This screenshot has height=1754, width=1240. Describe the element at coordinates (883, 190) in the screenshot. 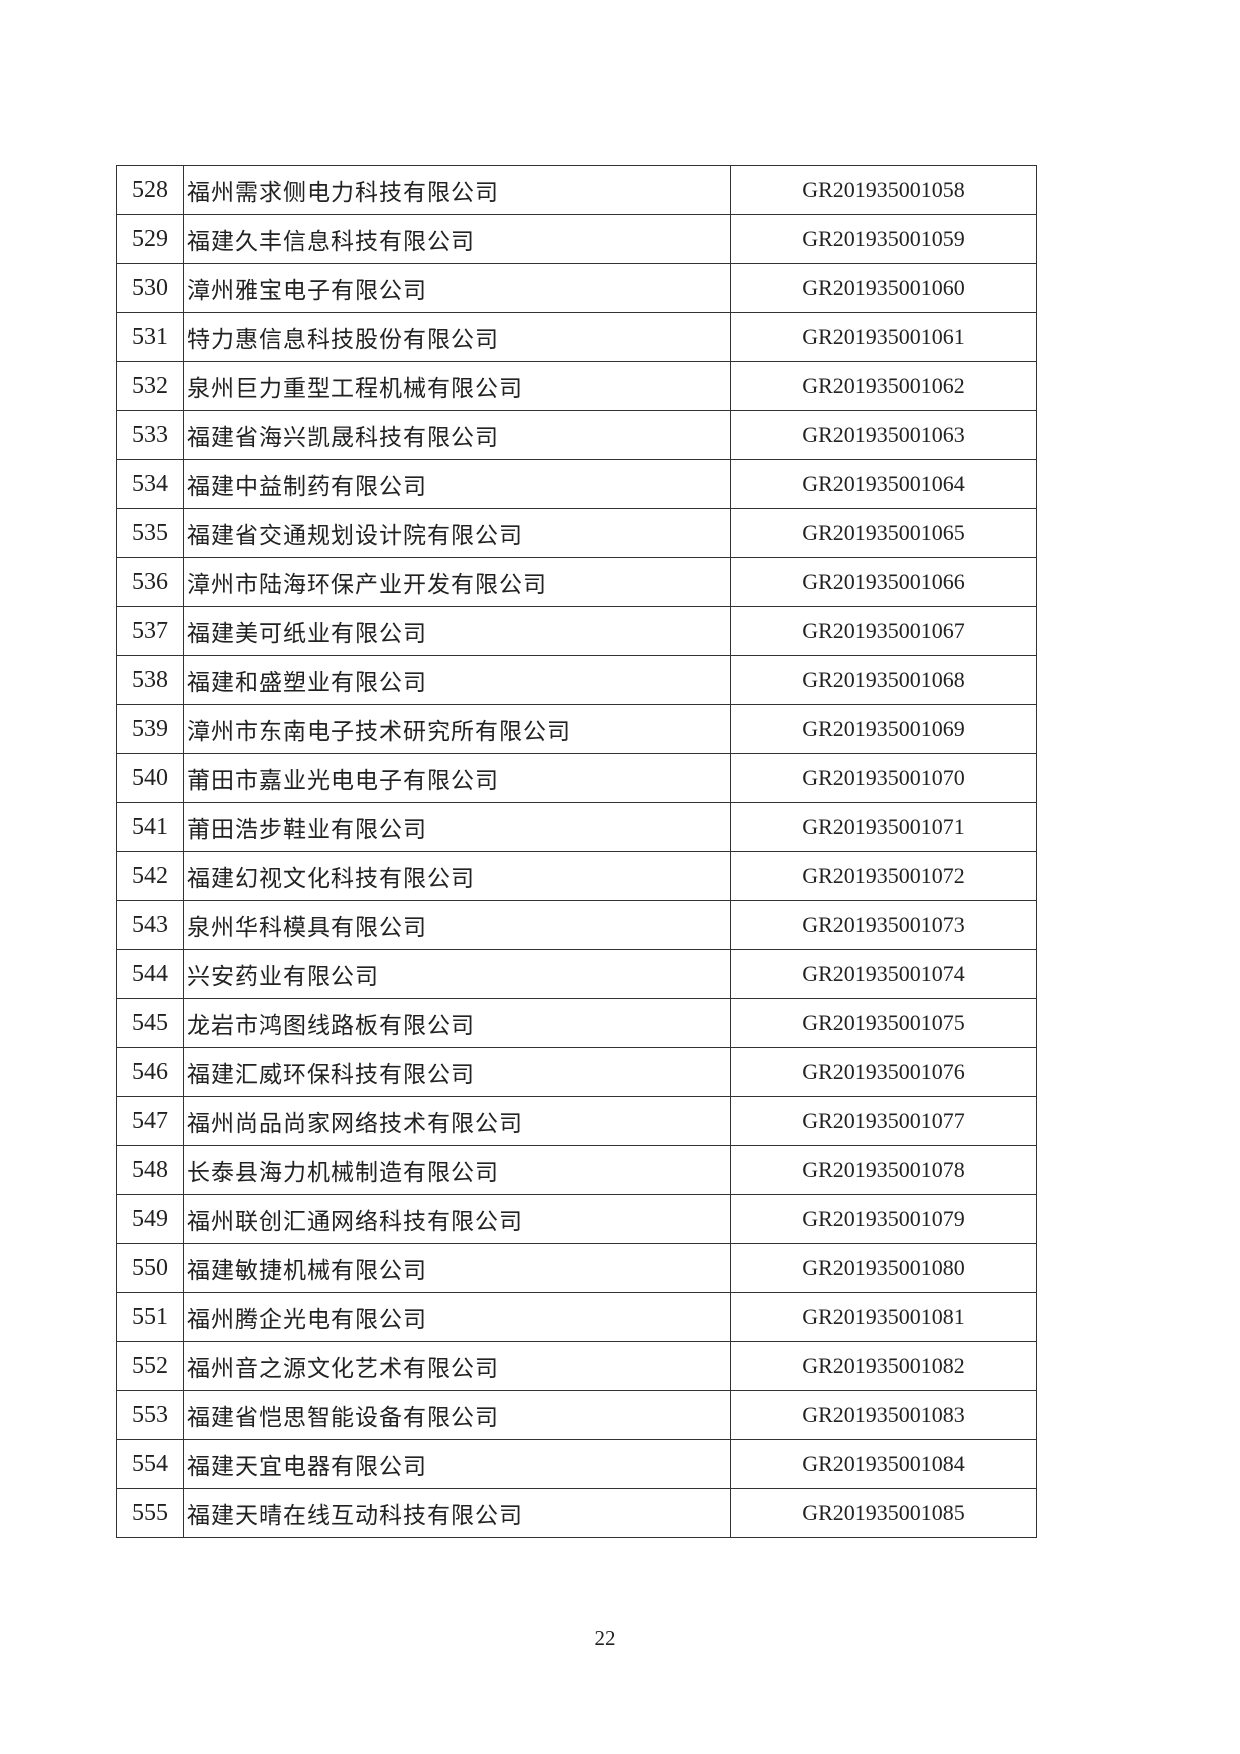

I see `certificate-code: GR201935001058` at that location.